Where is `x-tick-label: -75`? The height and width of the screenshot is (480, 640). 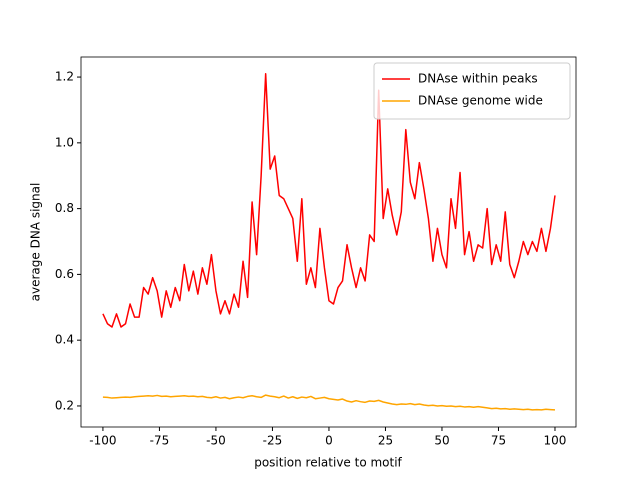 x-tick-label: -75 is located at coordinates (160, 441).